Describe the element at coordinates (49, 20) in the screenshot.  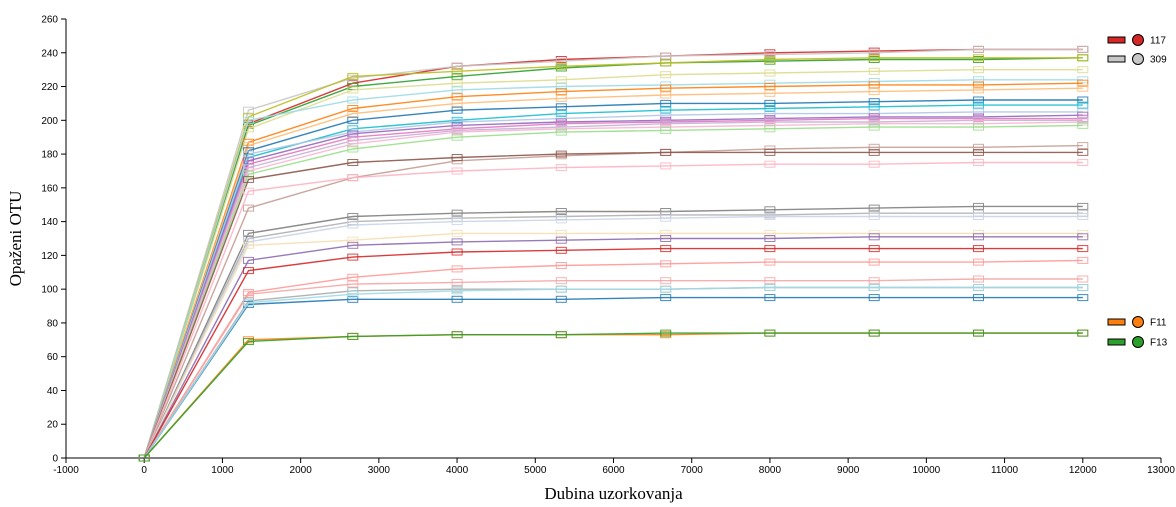
I see `y-tick-label: 260` at that location.